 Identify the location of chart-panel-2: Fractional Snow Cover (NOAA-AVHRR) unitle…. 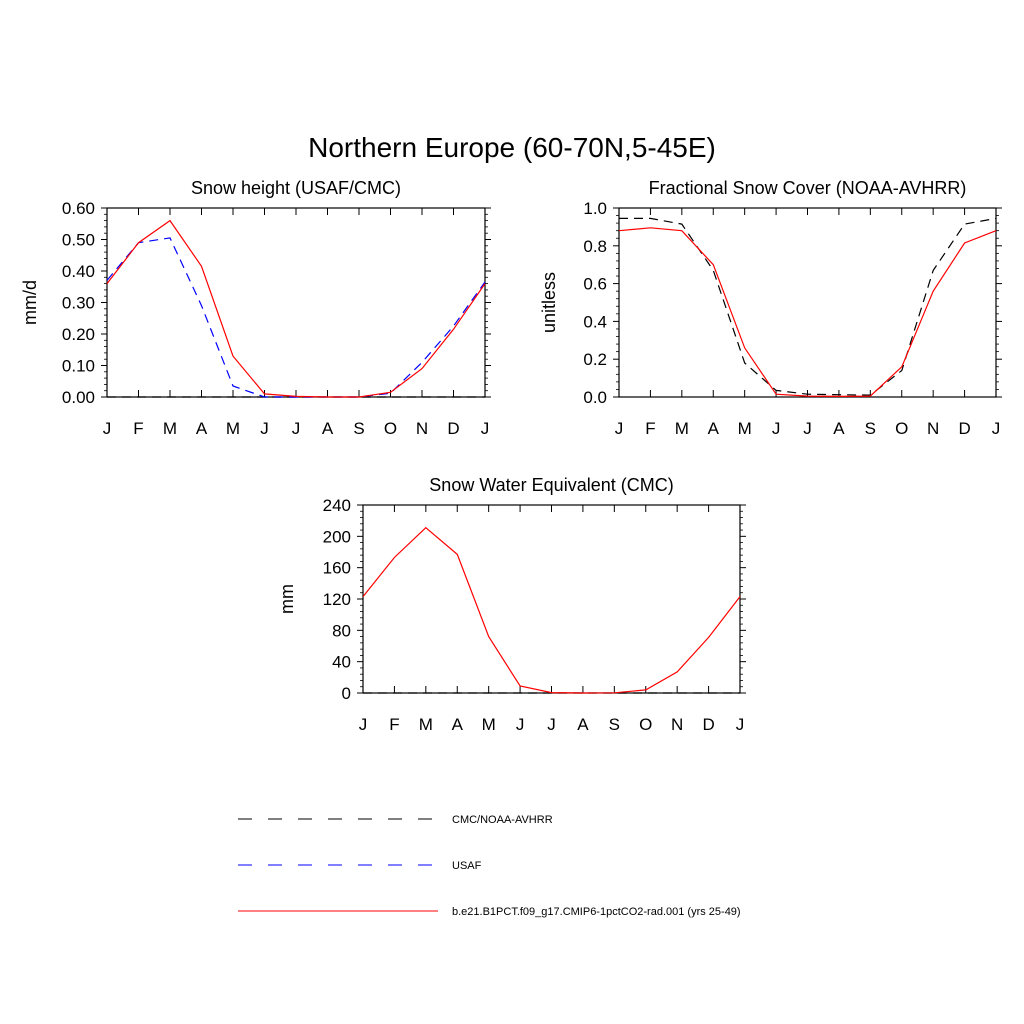
(770, 308).